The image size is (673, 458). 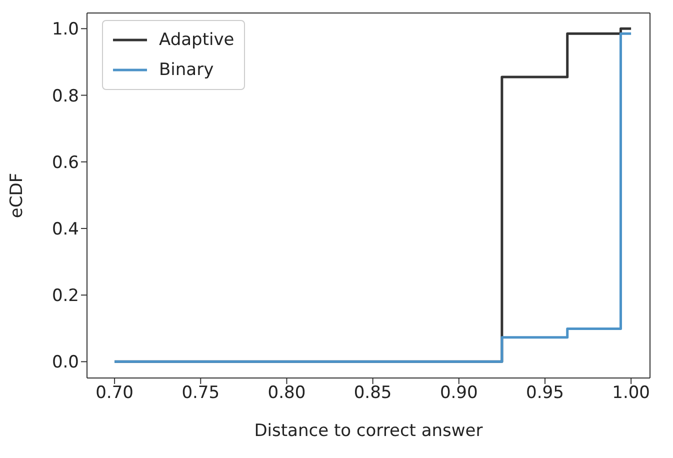 What do you see at coordinates (368, 431) in the screenshot?
I see `x-axis-title: Distance to correct answer` at bounding box center [368, 431].